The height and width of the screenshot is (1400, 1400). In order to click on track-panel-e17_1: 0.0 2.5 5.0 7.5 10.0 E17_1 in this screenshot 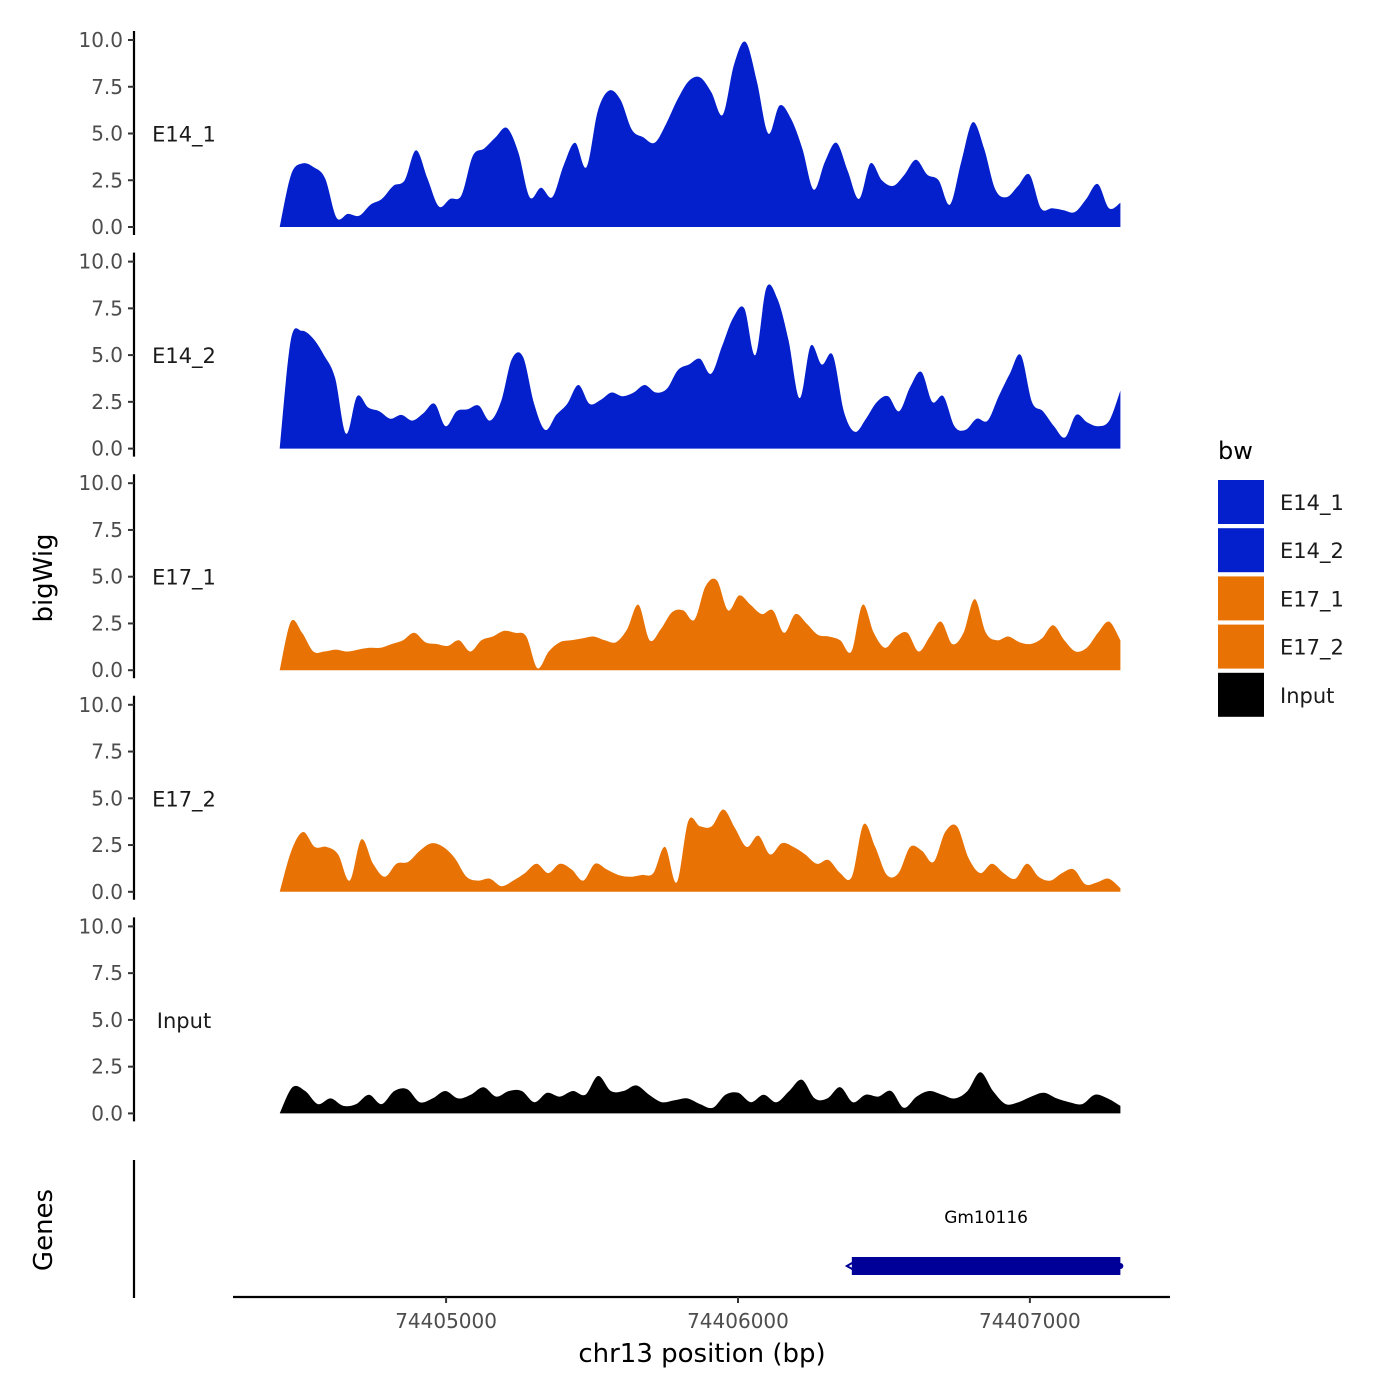, I will do `click(599, 576)`.